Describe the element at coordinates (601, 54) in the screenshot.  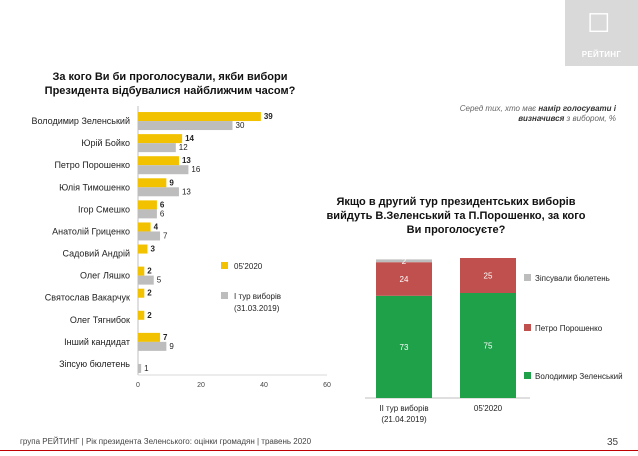
I see `brand-name: РЕЙТИНГ` at that location.